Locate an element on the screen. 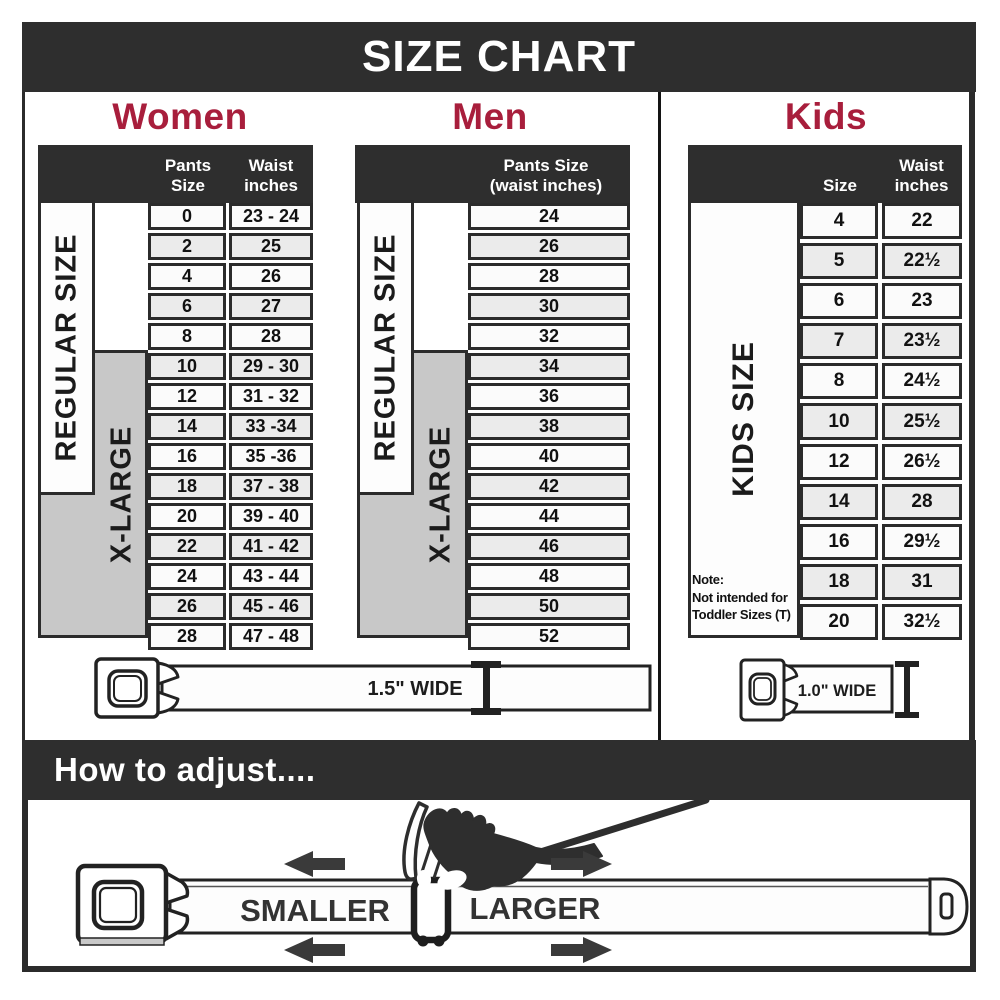 This screenshot has height=1000, width=1000. waist-inches-cell: 37 - 38 is located at coordinates (271, 486).